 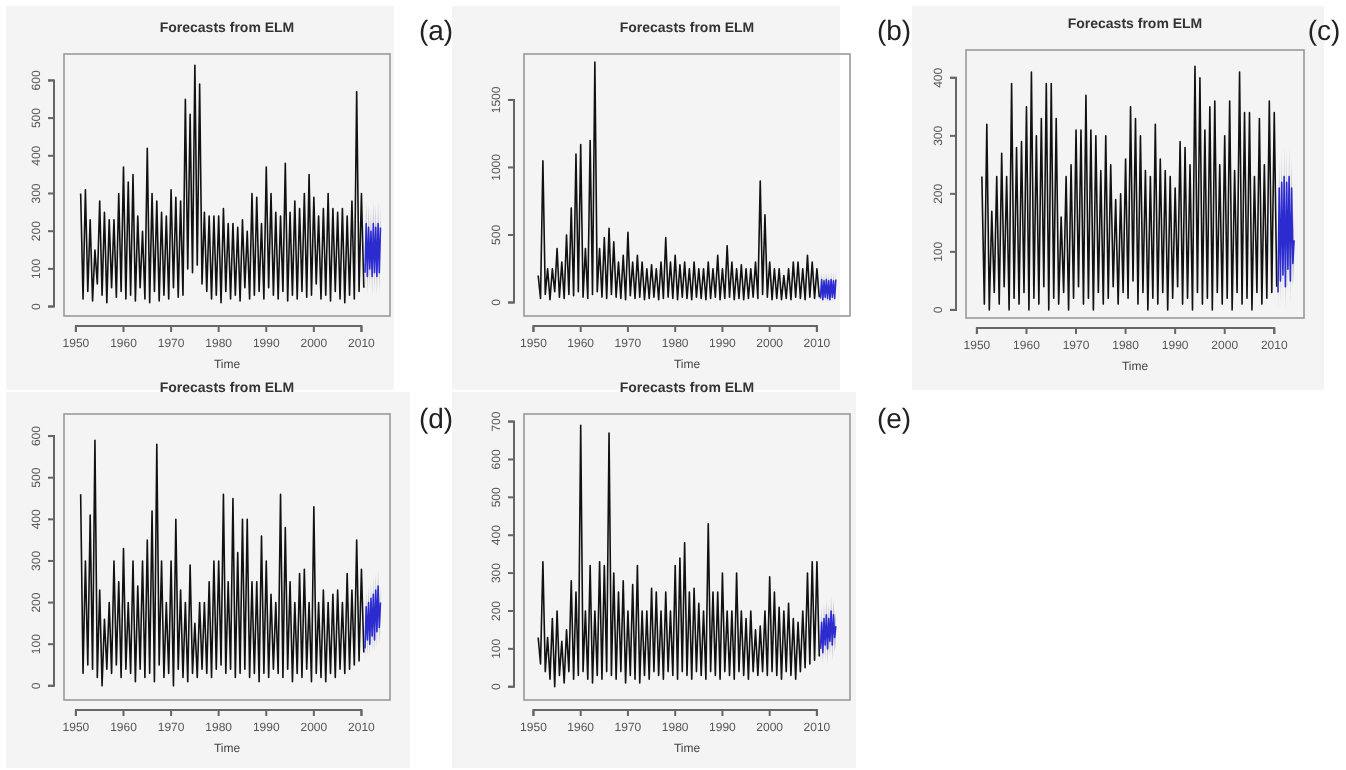 I want to click on text: (b), so click(x=894, y=30).